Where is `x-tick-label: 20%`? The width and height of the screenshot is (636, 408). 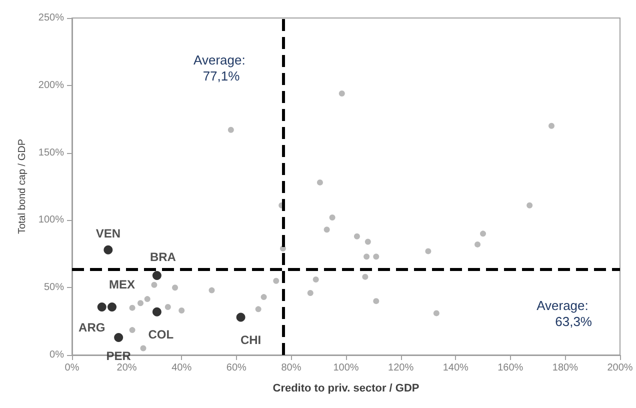 x-tick-label: 20% is located at coordinates (126, 368).